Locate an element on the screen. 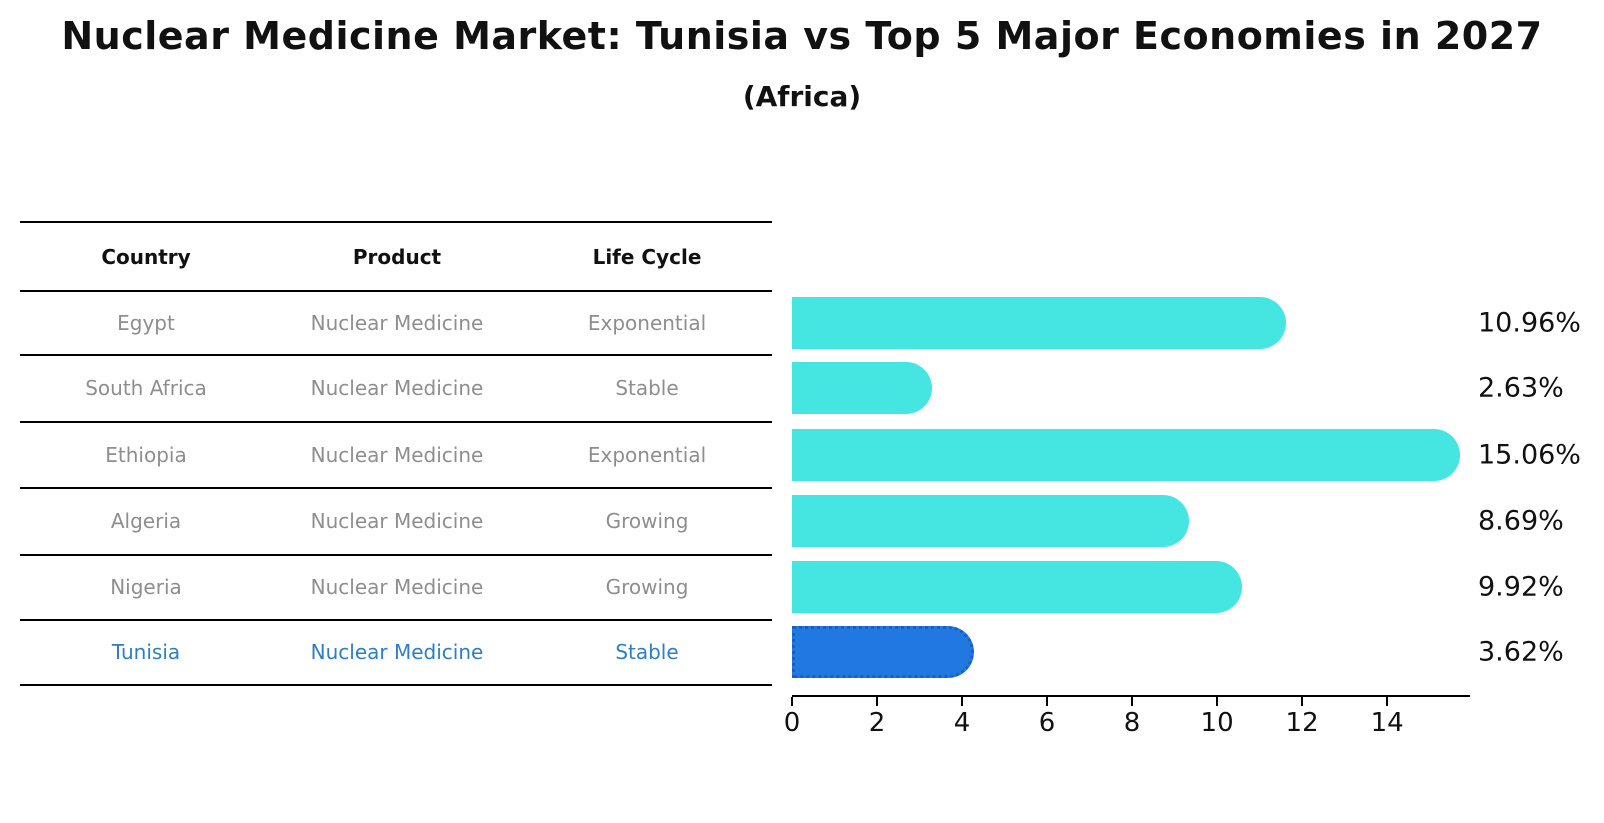 The width and height of the screenshot is (1604, 823). bar-value-label: 15.06% is located at coordinates (1529, 455).